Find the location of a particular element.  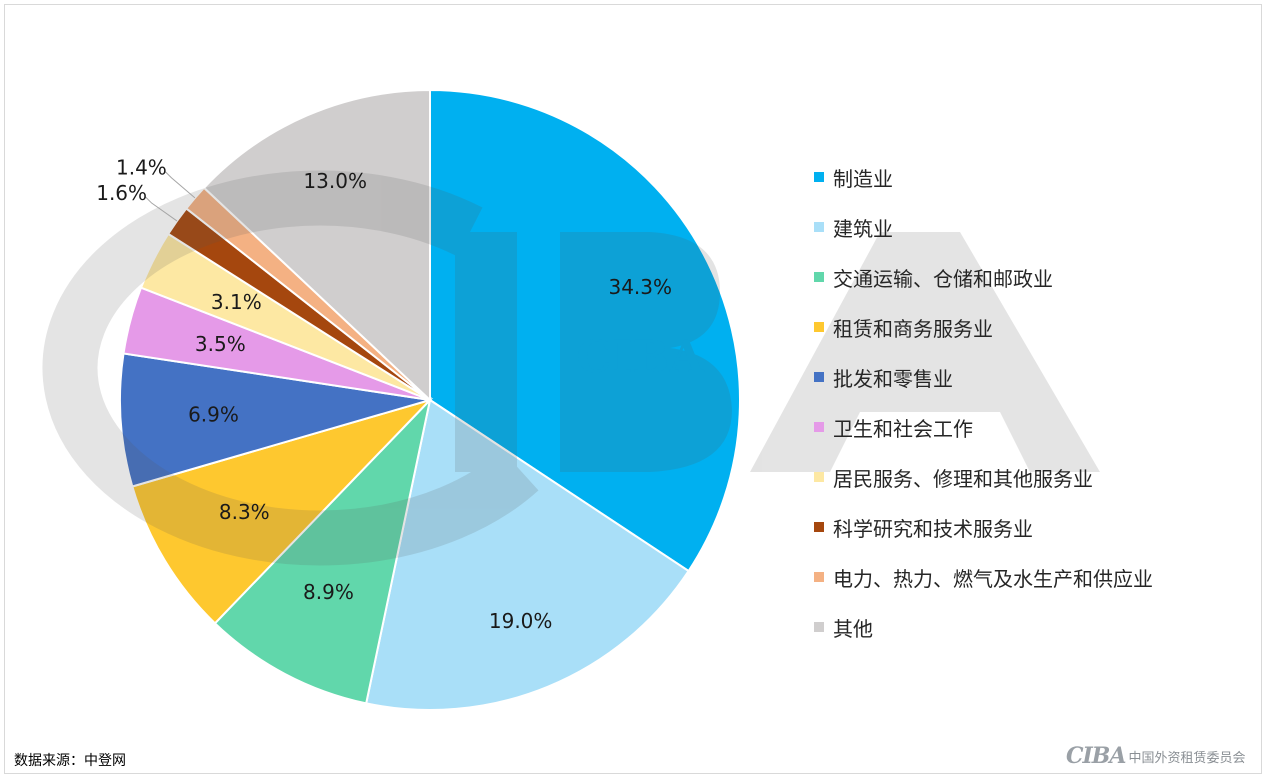

data-label-resident-services: 3.1% is located at coordinates (236, 302).